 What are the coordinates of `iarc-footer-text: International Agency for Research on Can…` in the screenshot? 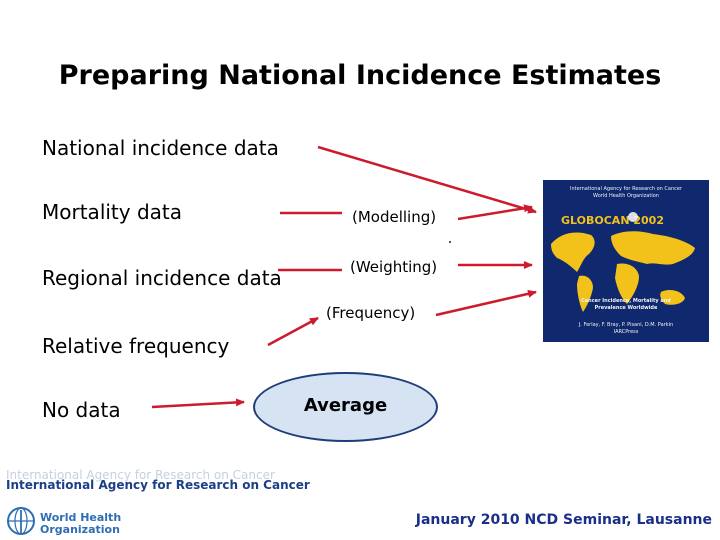 It's located at (158, 485).